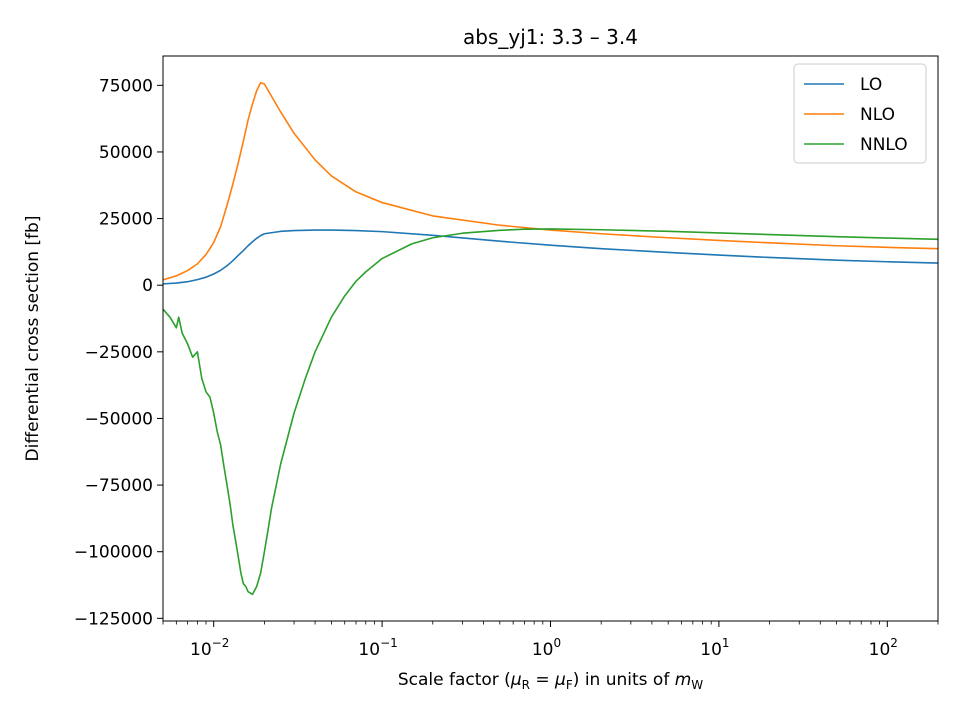  Describe the element at coordinates (877, 115) in the screenshot. I see `legend-label-nlo: NLO` at that location.